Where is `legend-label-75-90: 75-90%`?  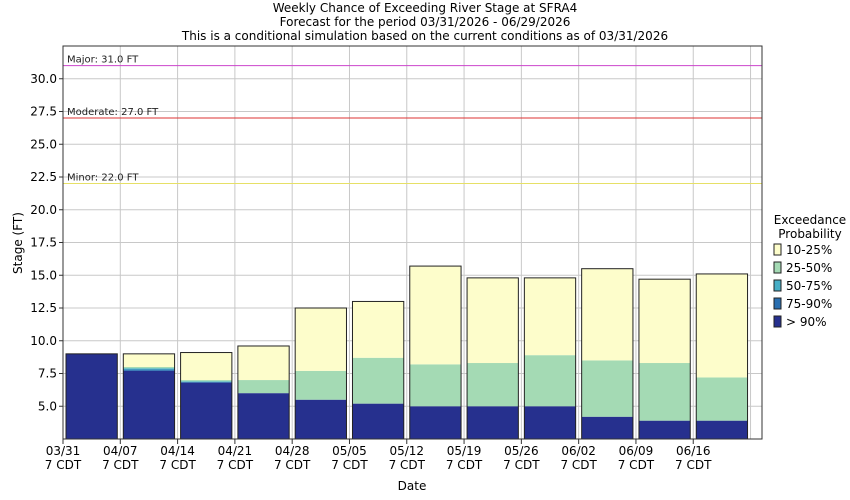 legend-label-75-90: 75-90% is located at coordinates (809, 304).